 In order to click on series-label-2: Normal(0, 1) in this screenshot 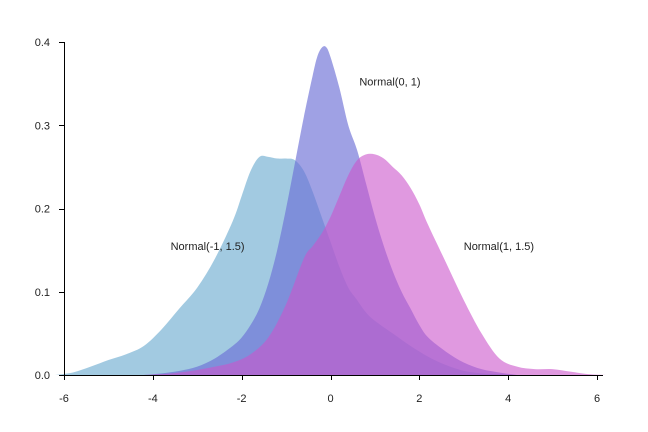, I will do `click(389, 82)`.